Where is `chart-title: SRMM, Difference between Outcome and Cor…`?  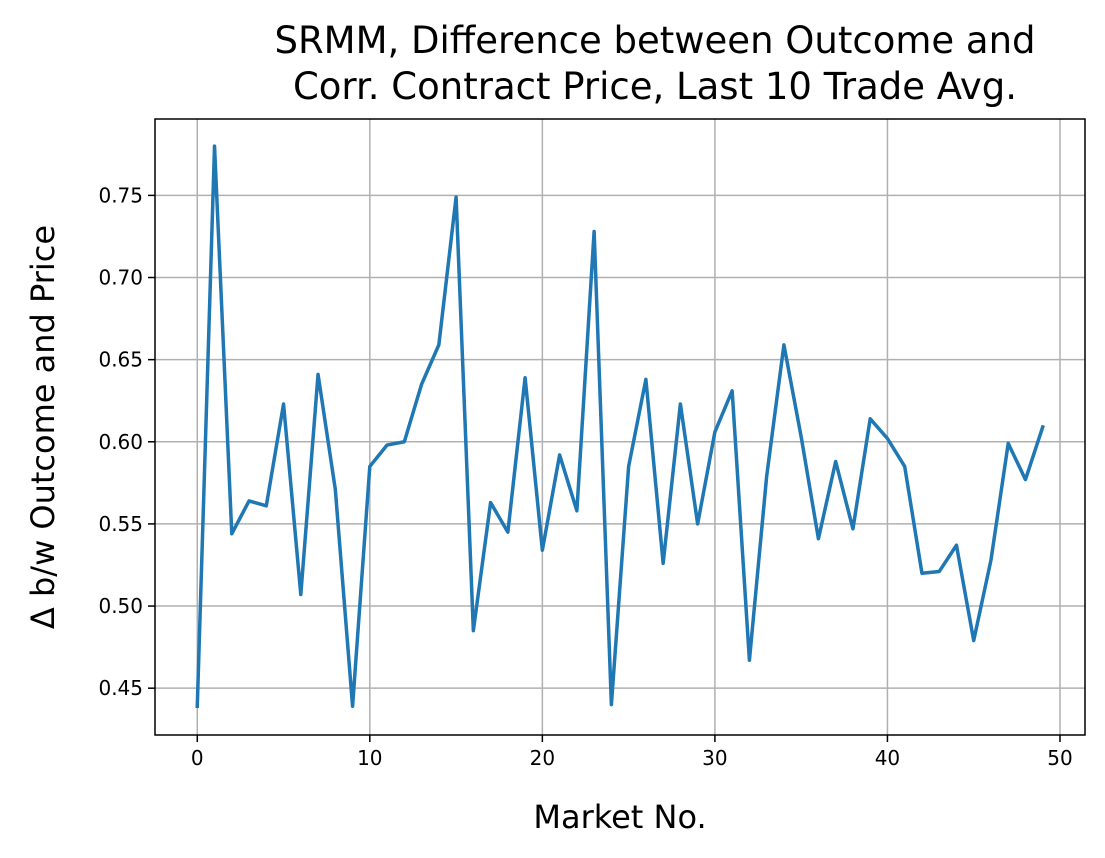
chart-title: SRMM, Difference between Outcome and Cor… is located at coordinates (630, 64).